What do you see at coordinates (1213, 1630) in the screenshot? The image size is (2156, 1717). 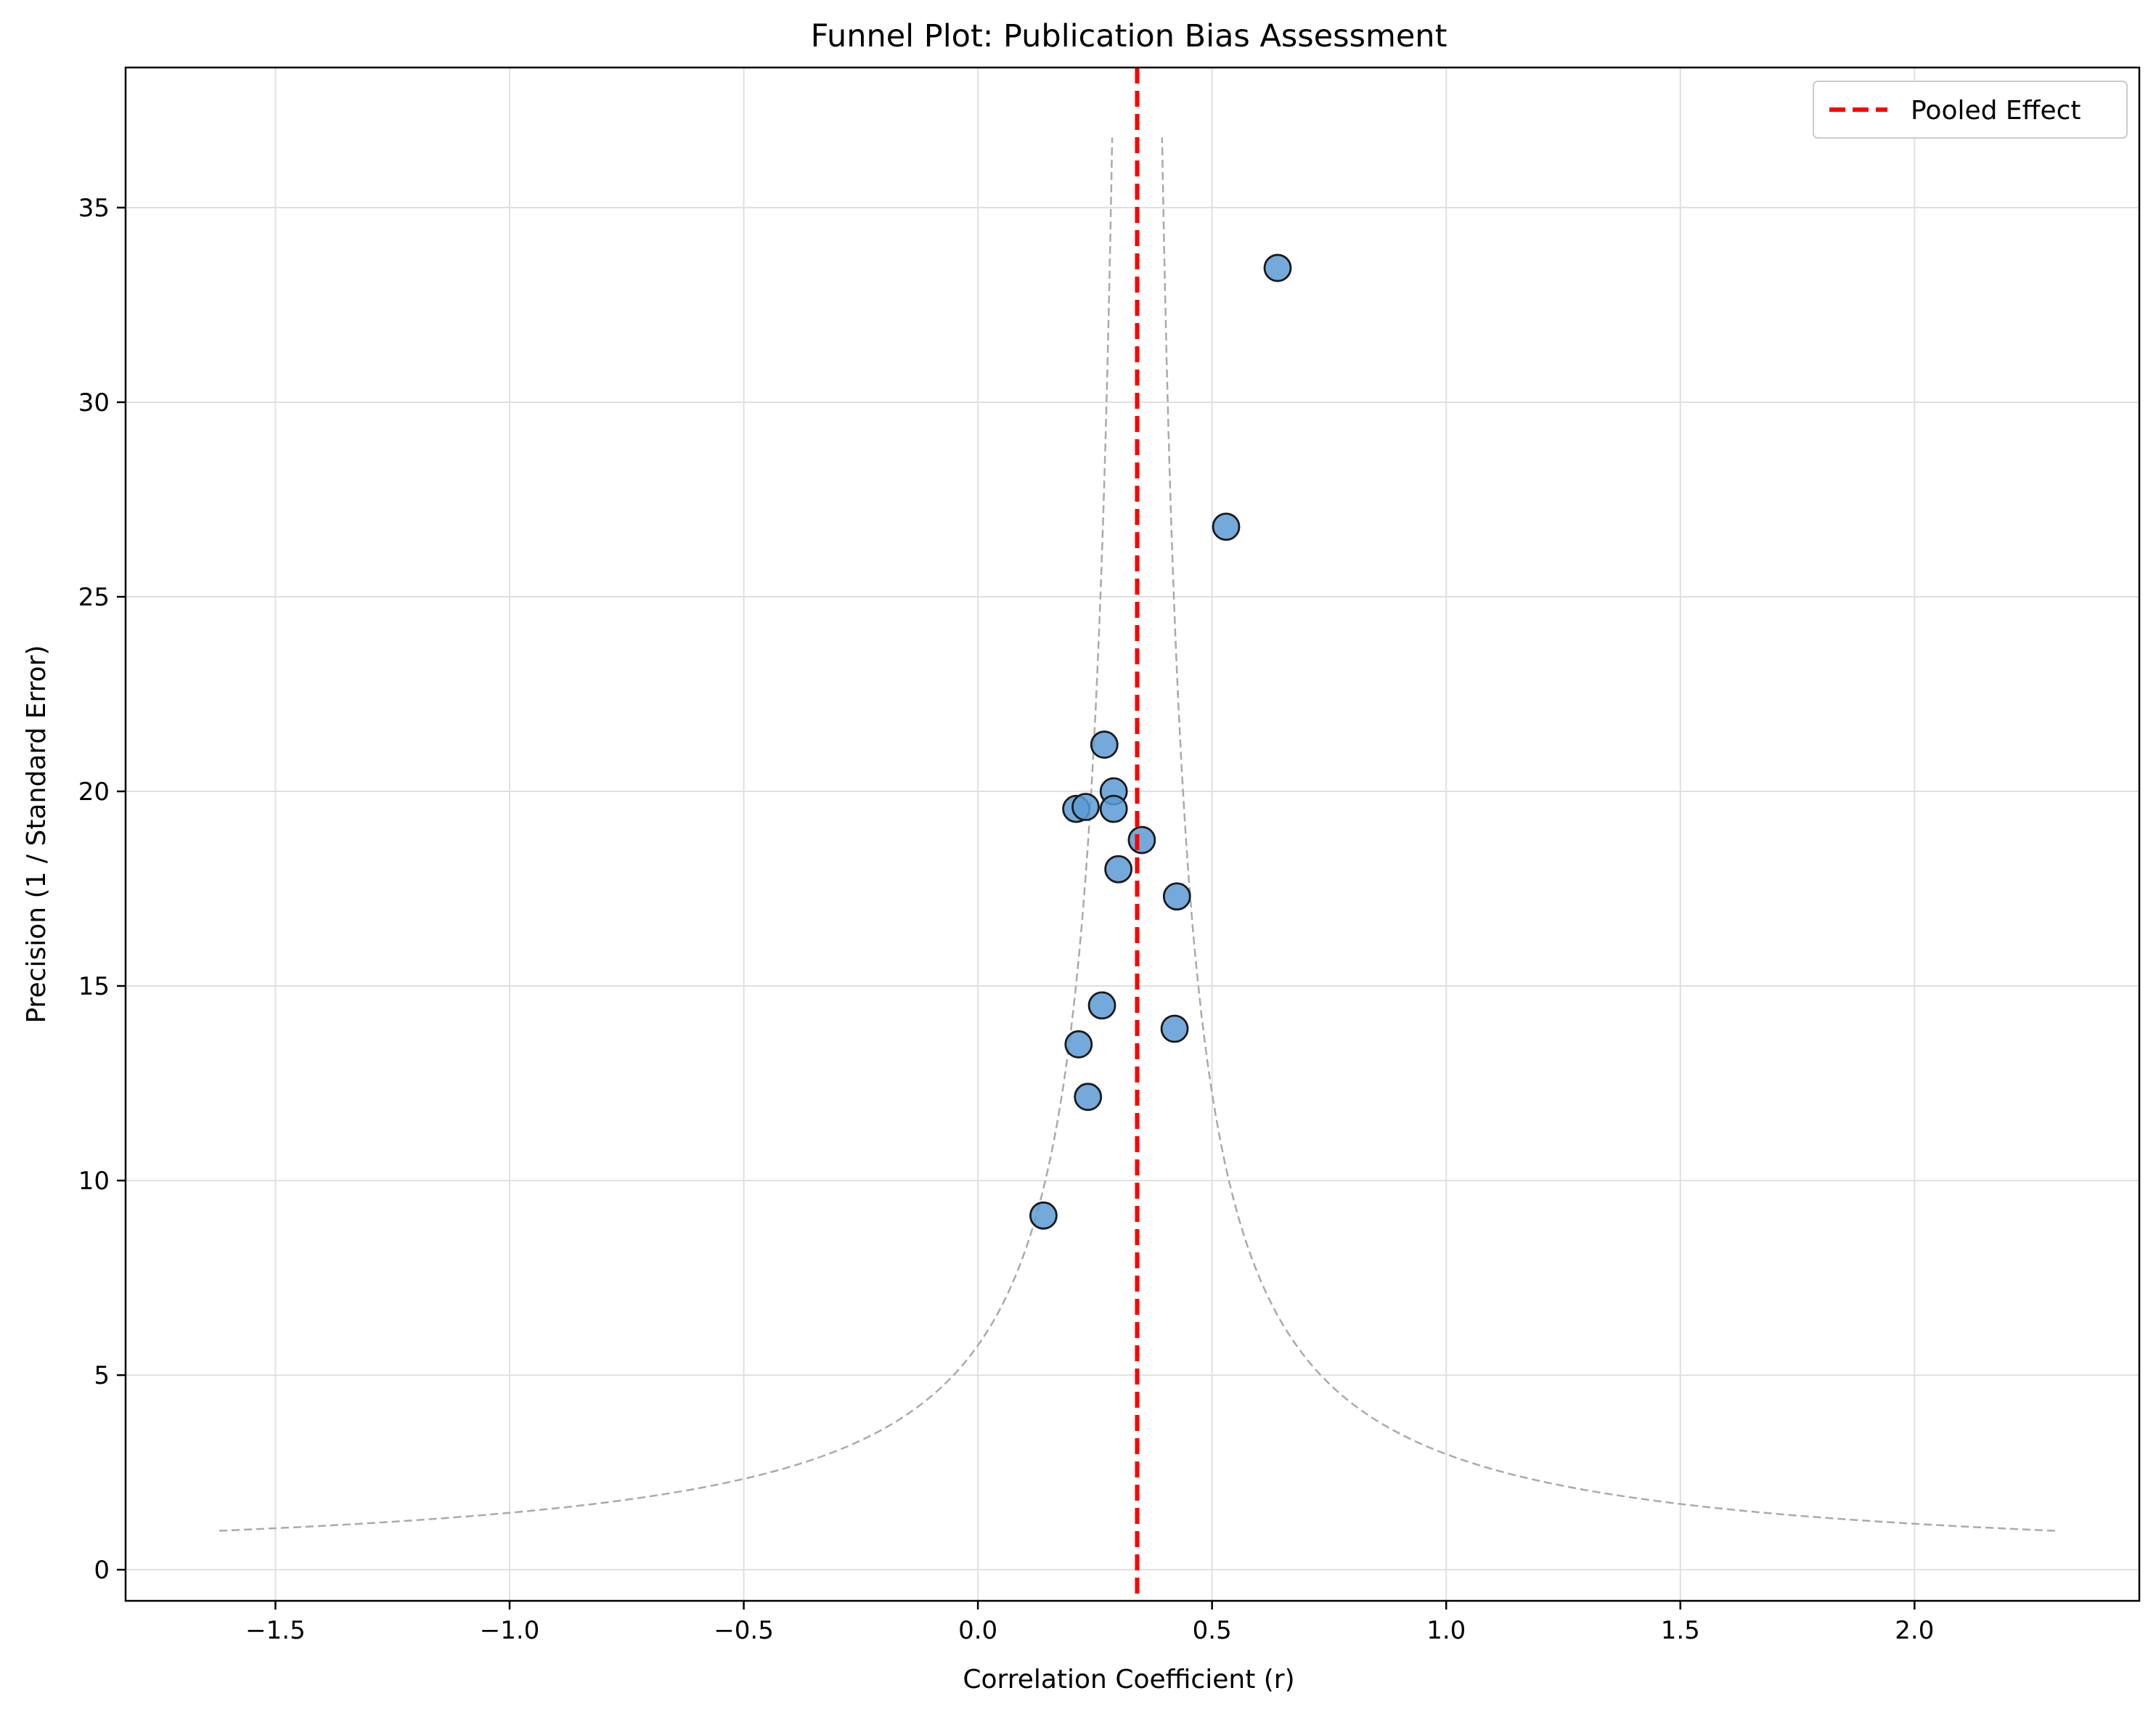 I see `x-tick-label: 0.5` at bounding box center [1213, 1630].